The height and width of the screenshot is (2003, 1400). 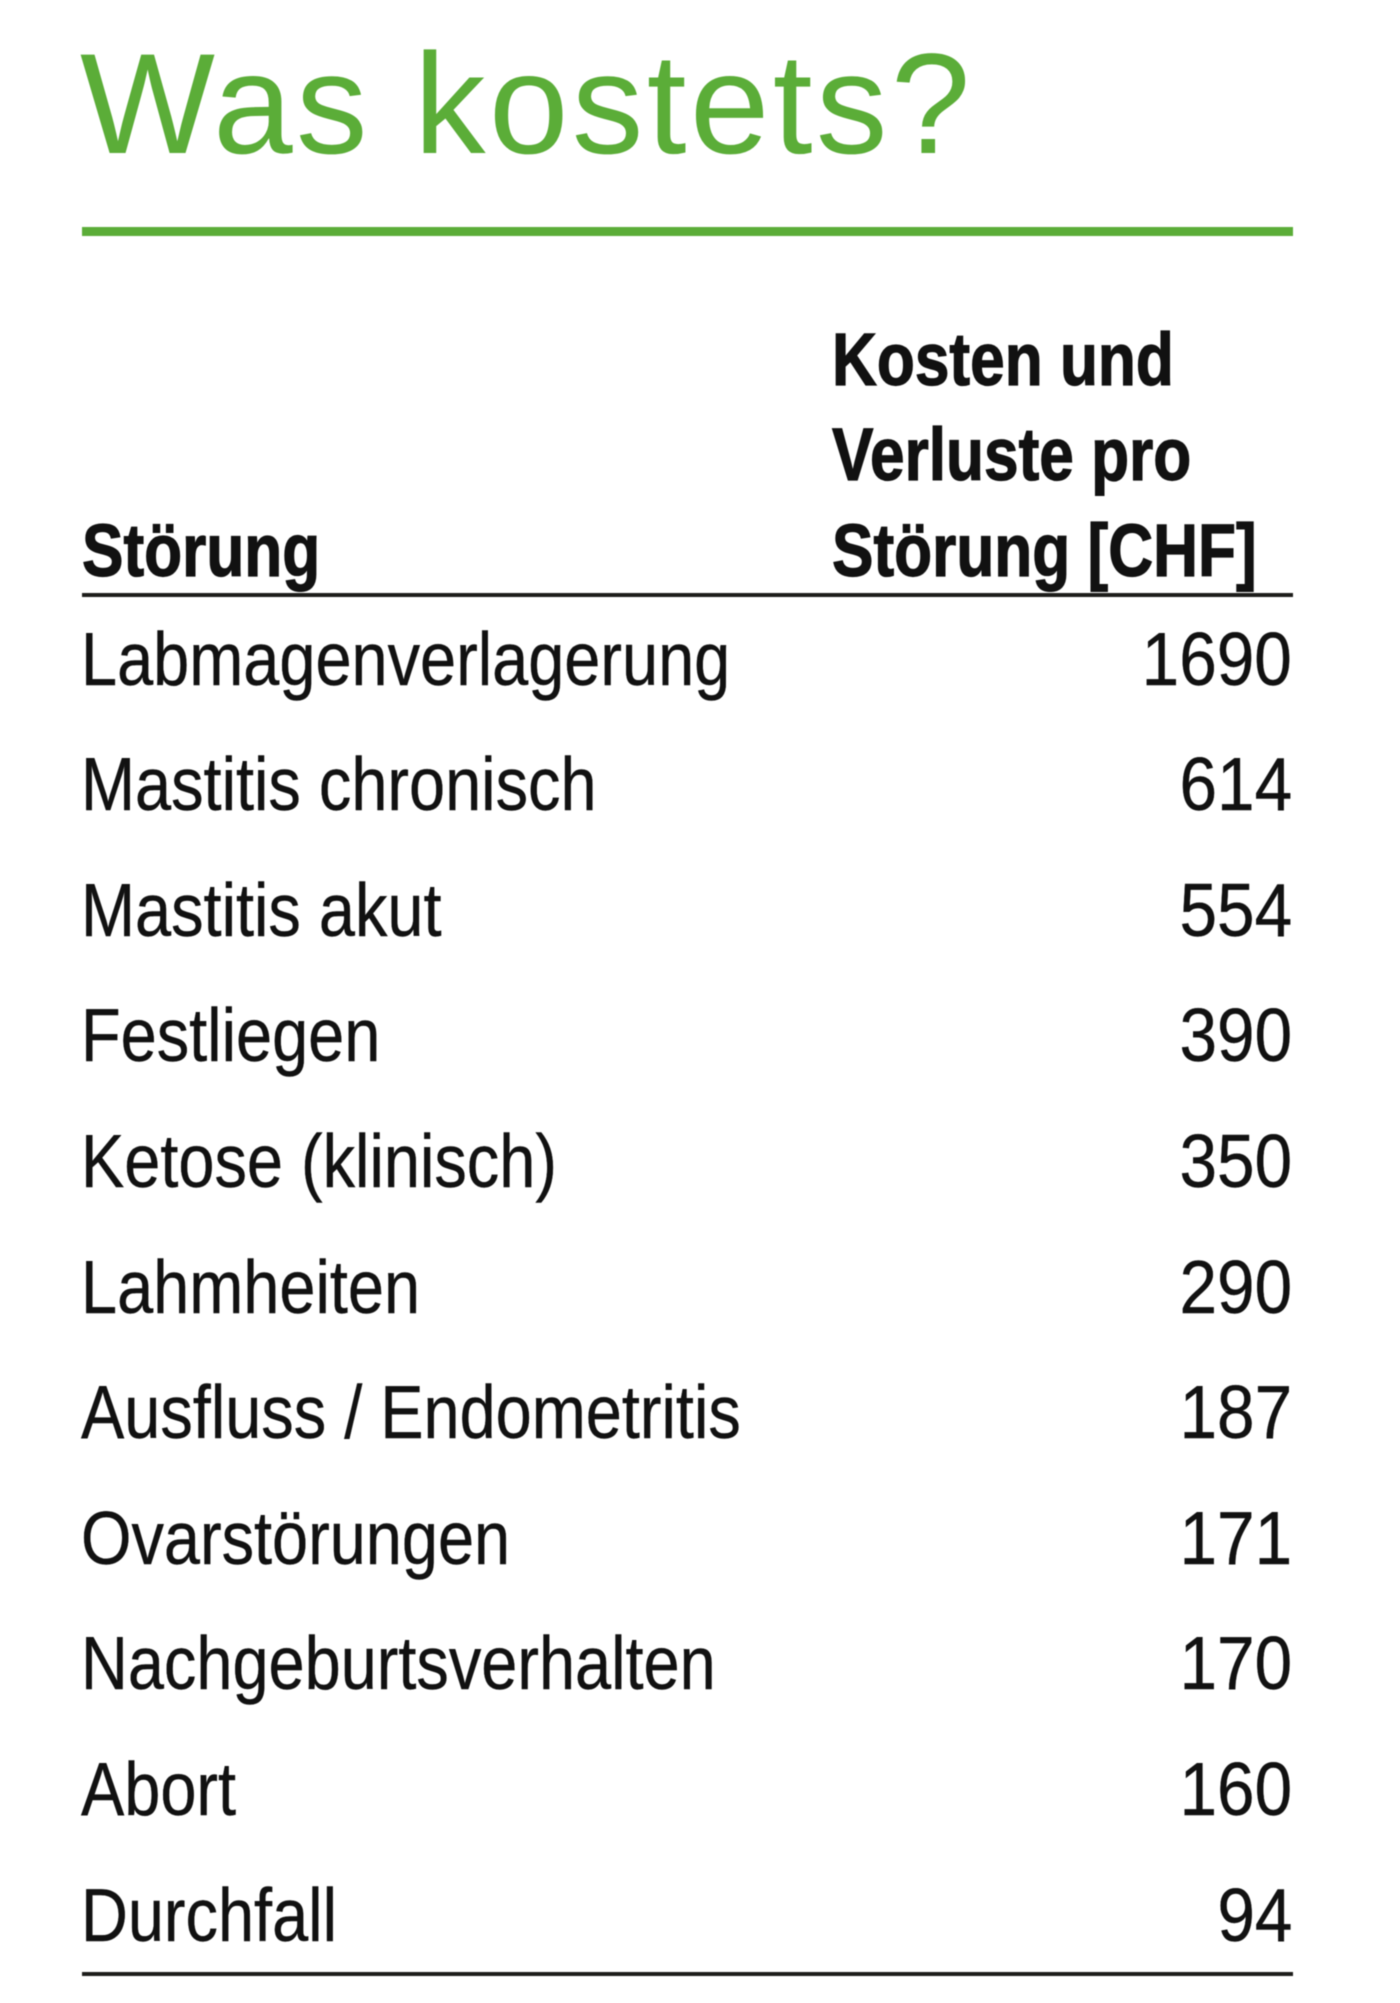 What do you see at coordinates (201, 550) in the screenshot?
I see `column-header-stoerung: Störung` at bounding box center [201, 550].